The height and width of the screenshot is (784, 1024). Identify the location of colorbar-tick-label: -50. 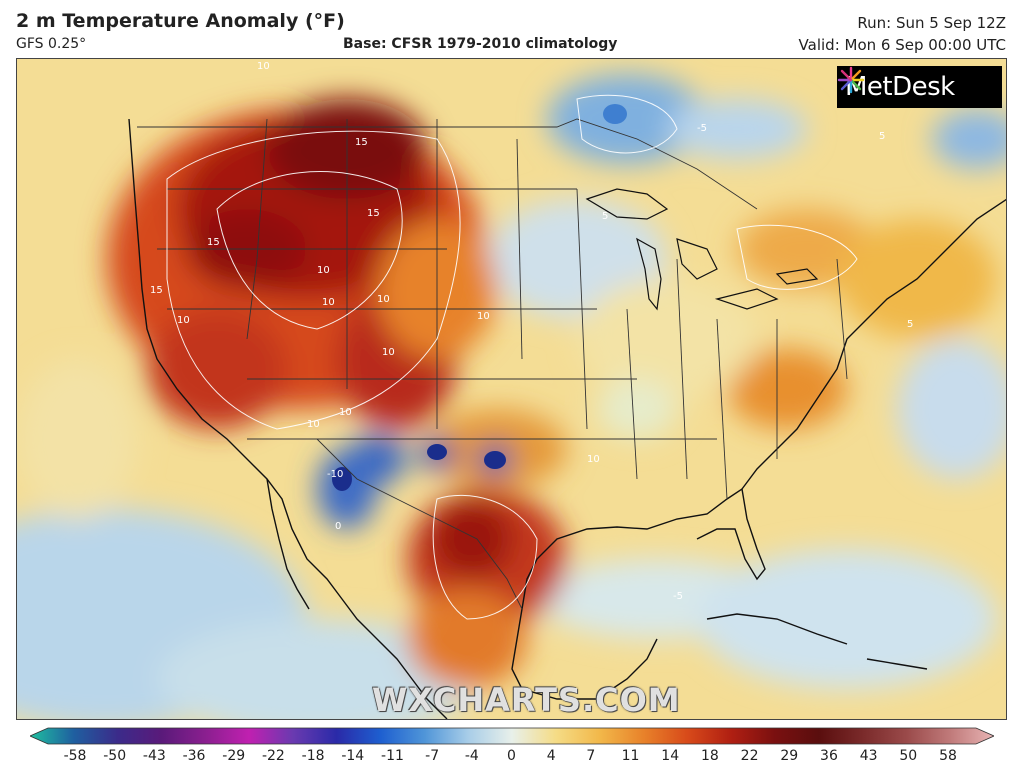
(115, 756).